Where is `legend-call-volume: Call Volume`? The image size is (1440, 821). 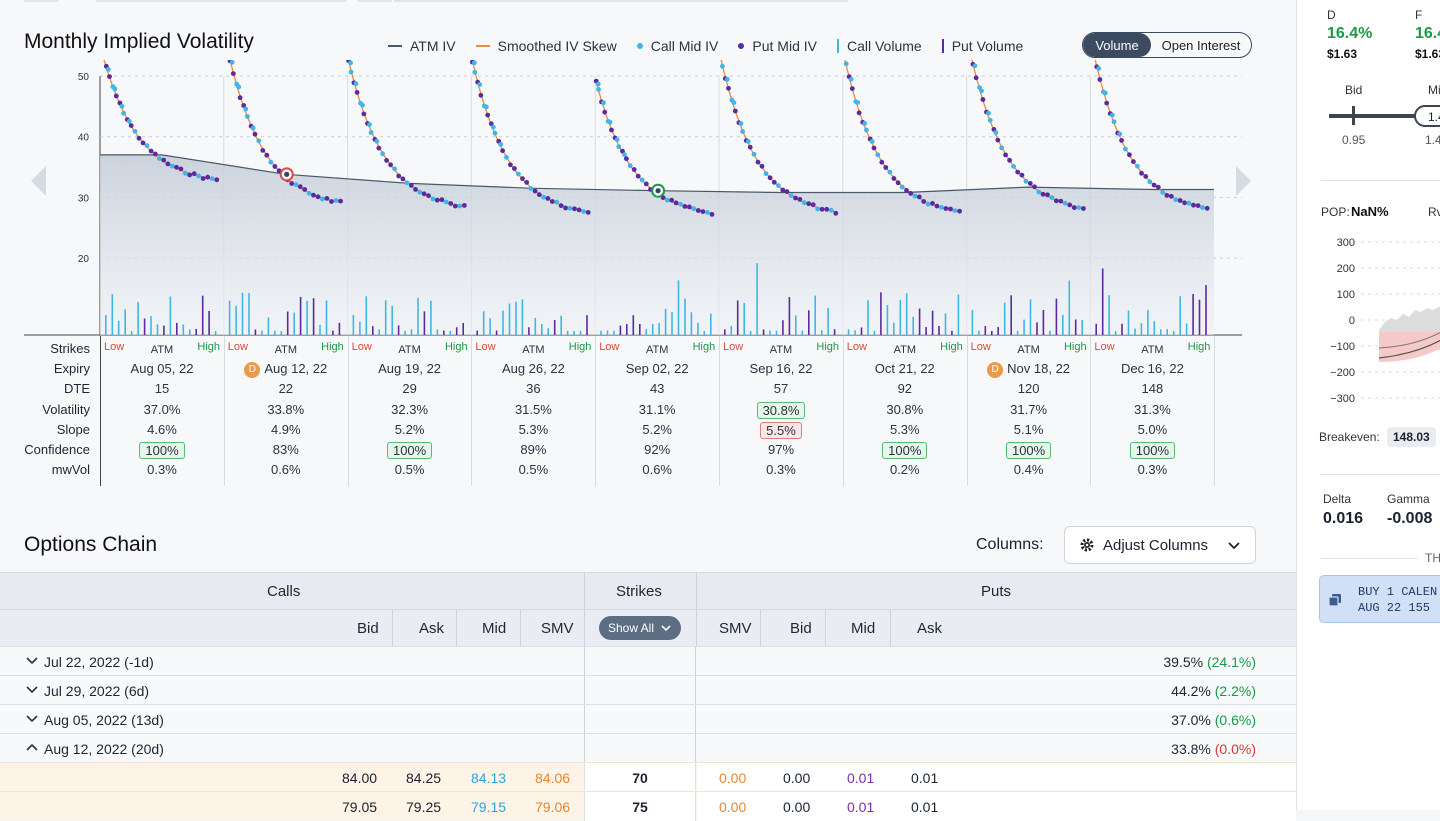
legend-call-volume: Call Volume is located at coordinates (879, 46).